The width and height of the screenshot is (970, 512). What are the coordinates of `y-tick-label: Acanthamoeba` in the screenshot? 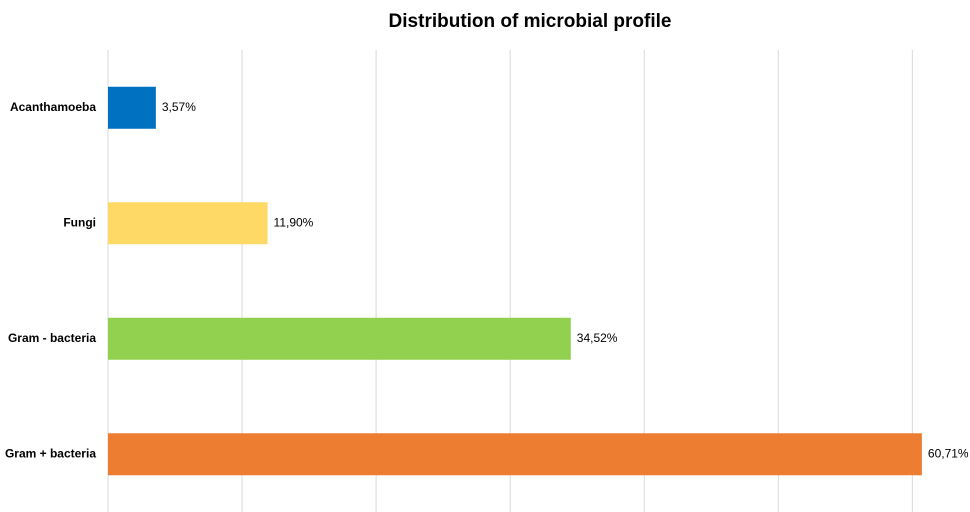 It's located at (53, 107).